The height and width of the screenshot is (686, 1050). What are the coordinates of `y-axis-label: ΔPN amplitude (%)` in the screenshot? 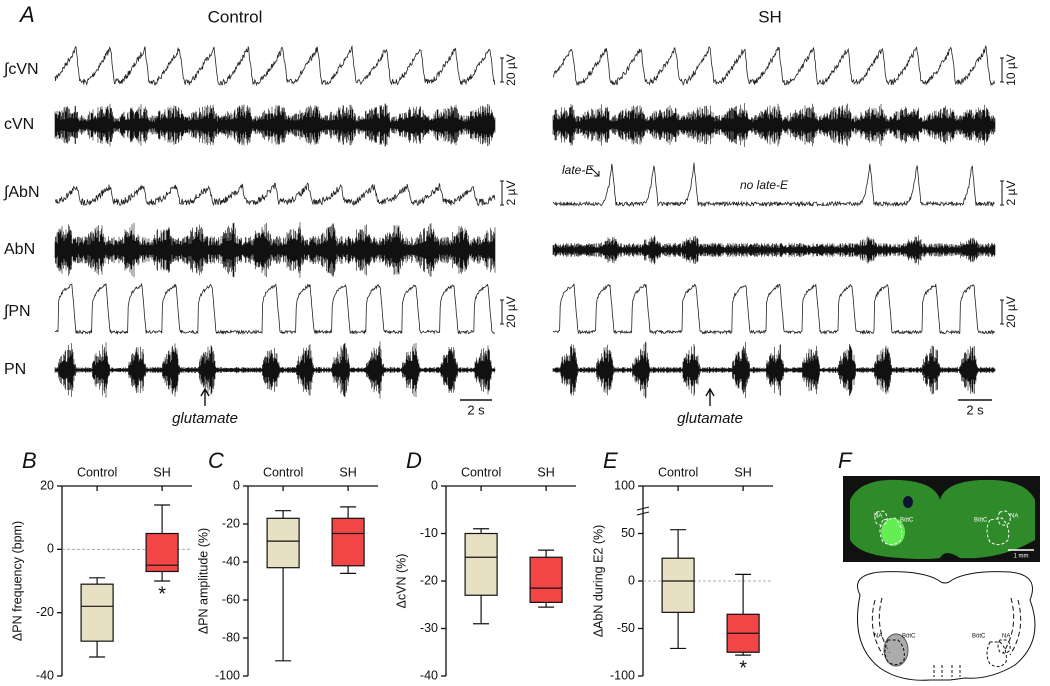 It's located at (203, 581).